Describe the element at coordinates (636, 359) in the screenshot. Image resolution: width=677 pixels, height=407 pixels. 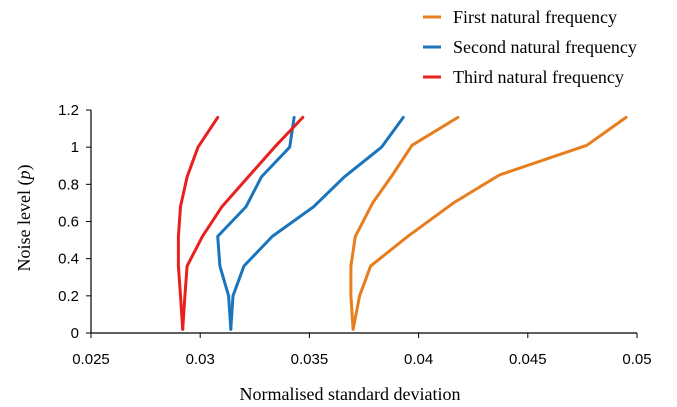
I see `x-tick-label: 0.05` at that location.